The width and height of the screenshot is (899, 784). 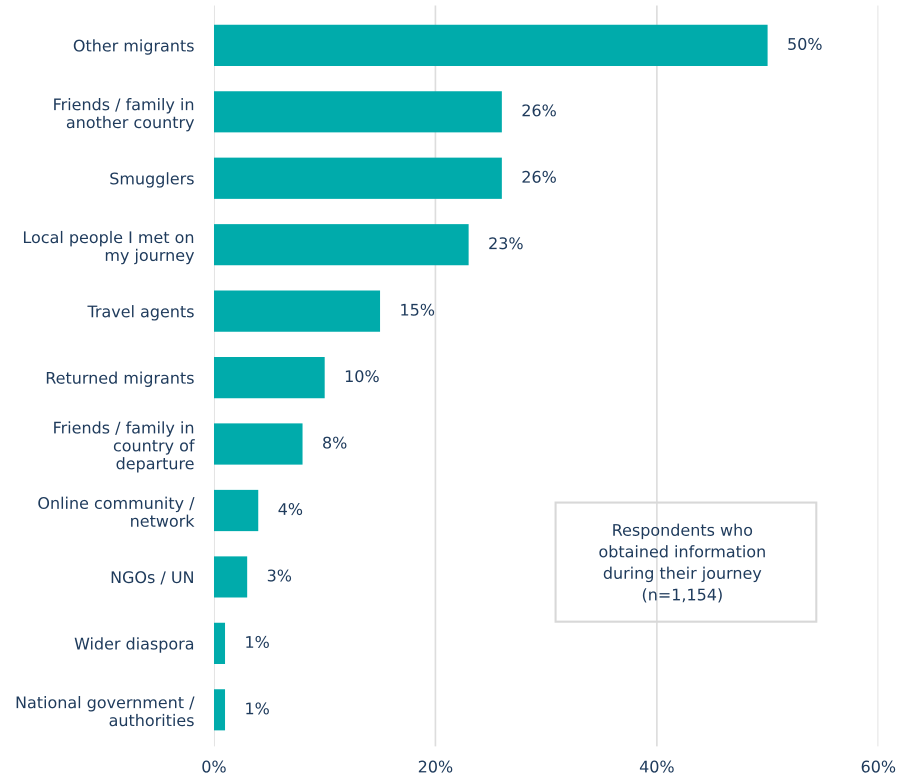 I want to click on x-tick-label: 60%, so click(x=879, y=766).